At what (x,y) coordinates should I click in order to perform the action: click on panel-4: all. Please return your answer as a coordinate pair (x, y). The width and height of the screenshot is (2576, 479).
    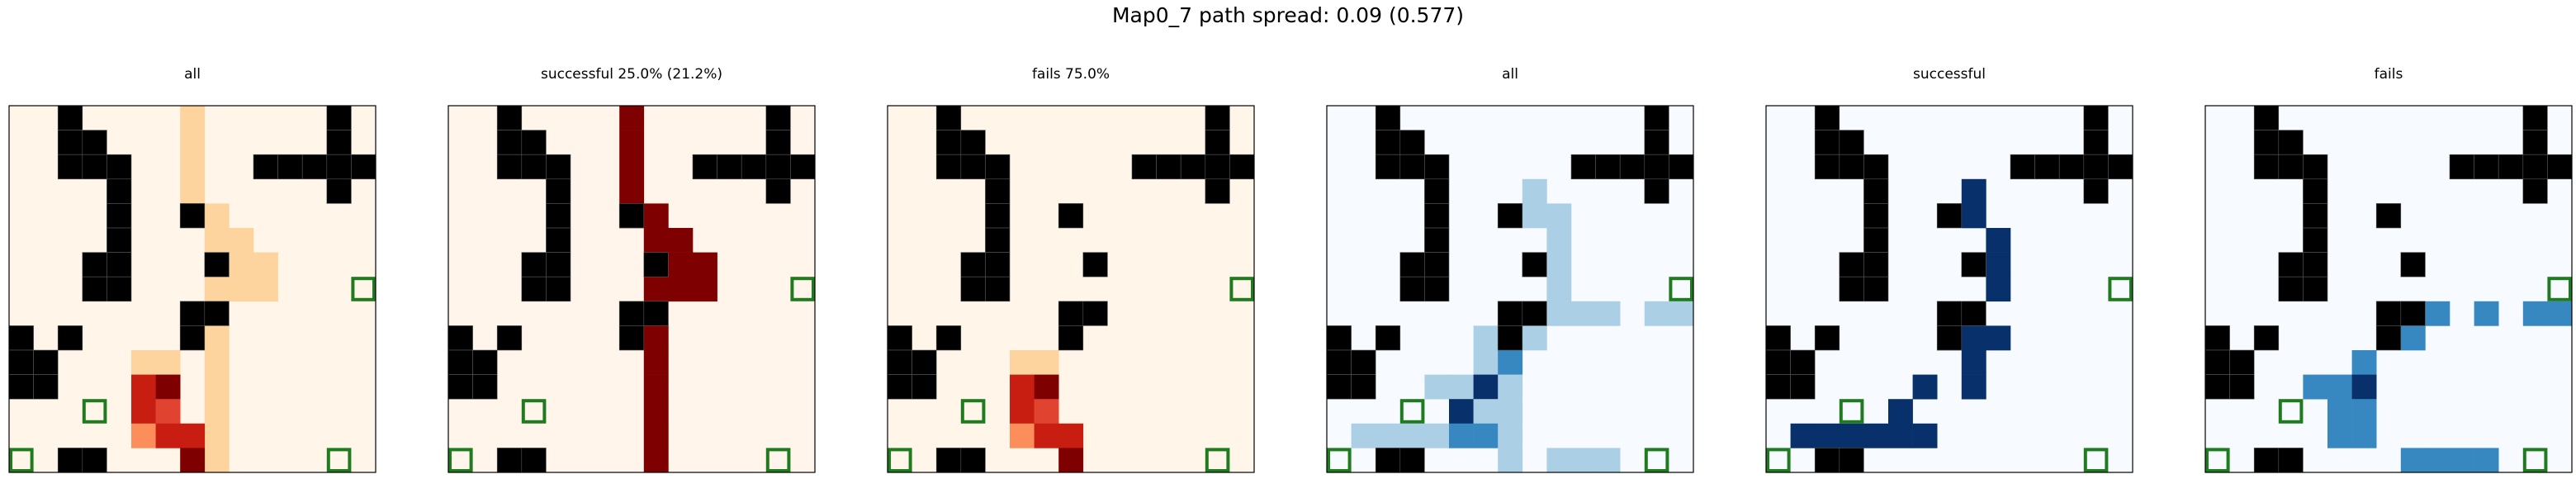
    Looking at the image, I should click on (1510, 239).